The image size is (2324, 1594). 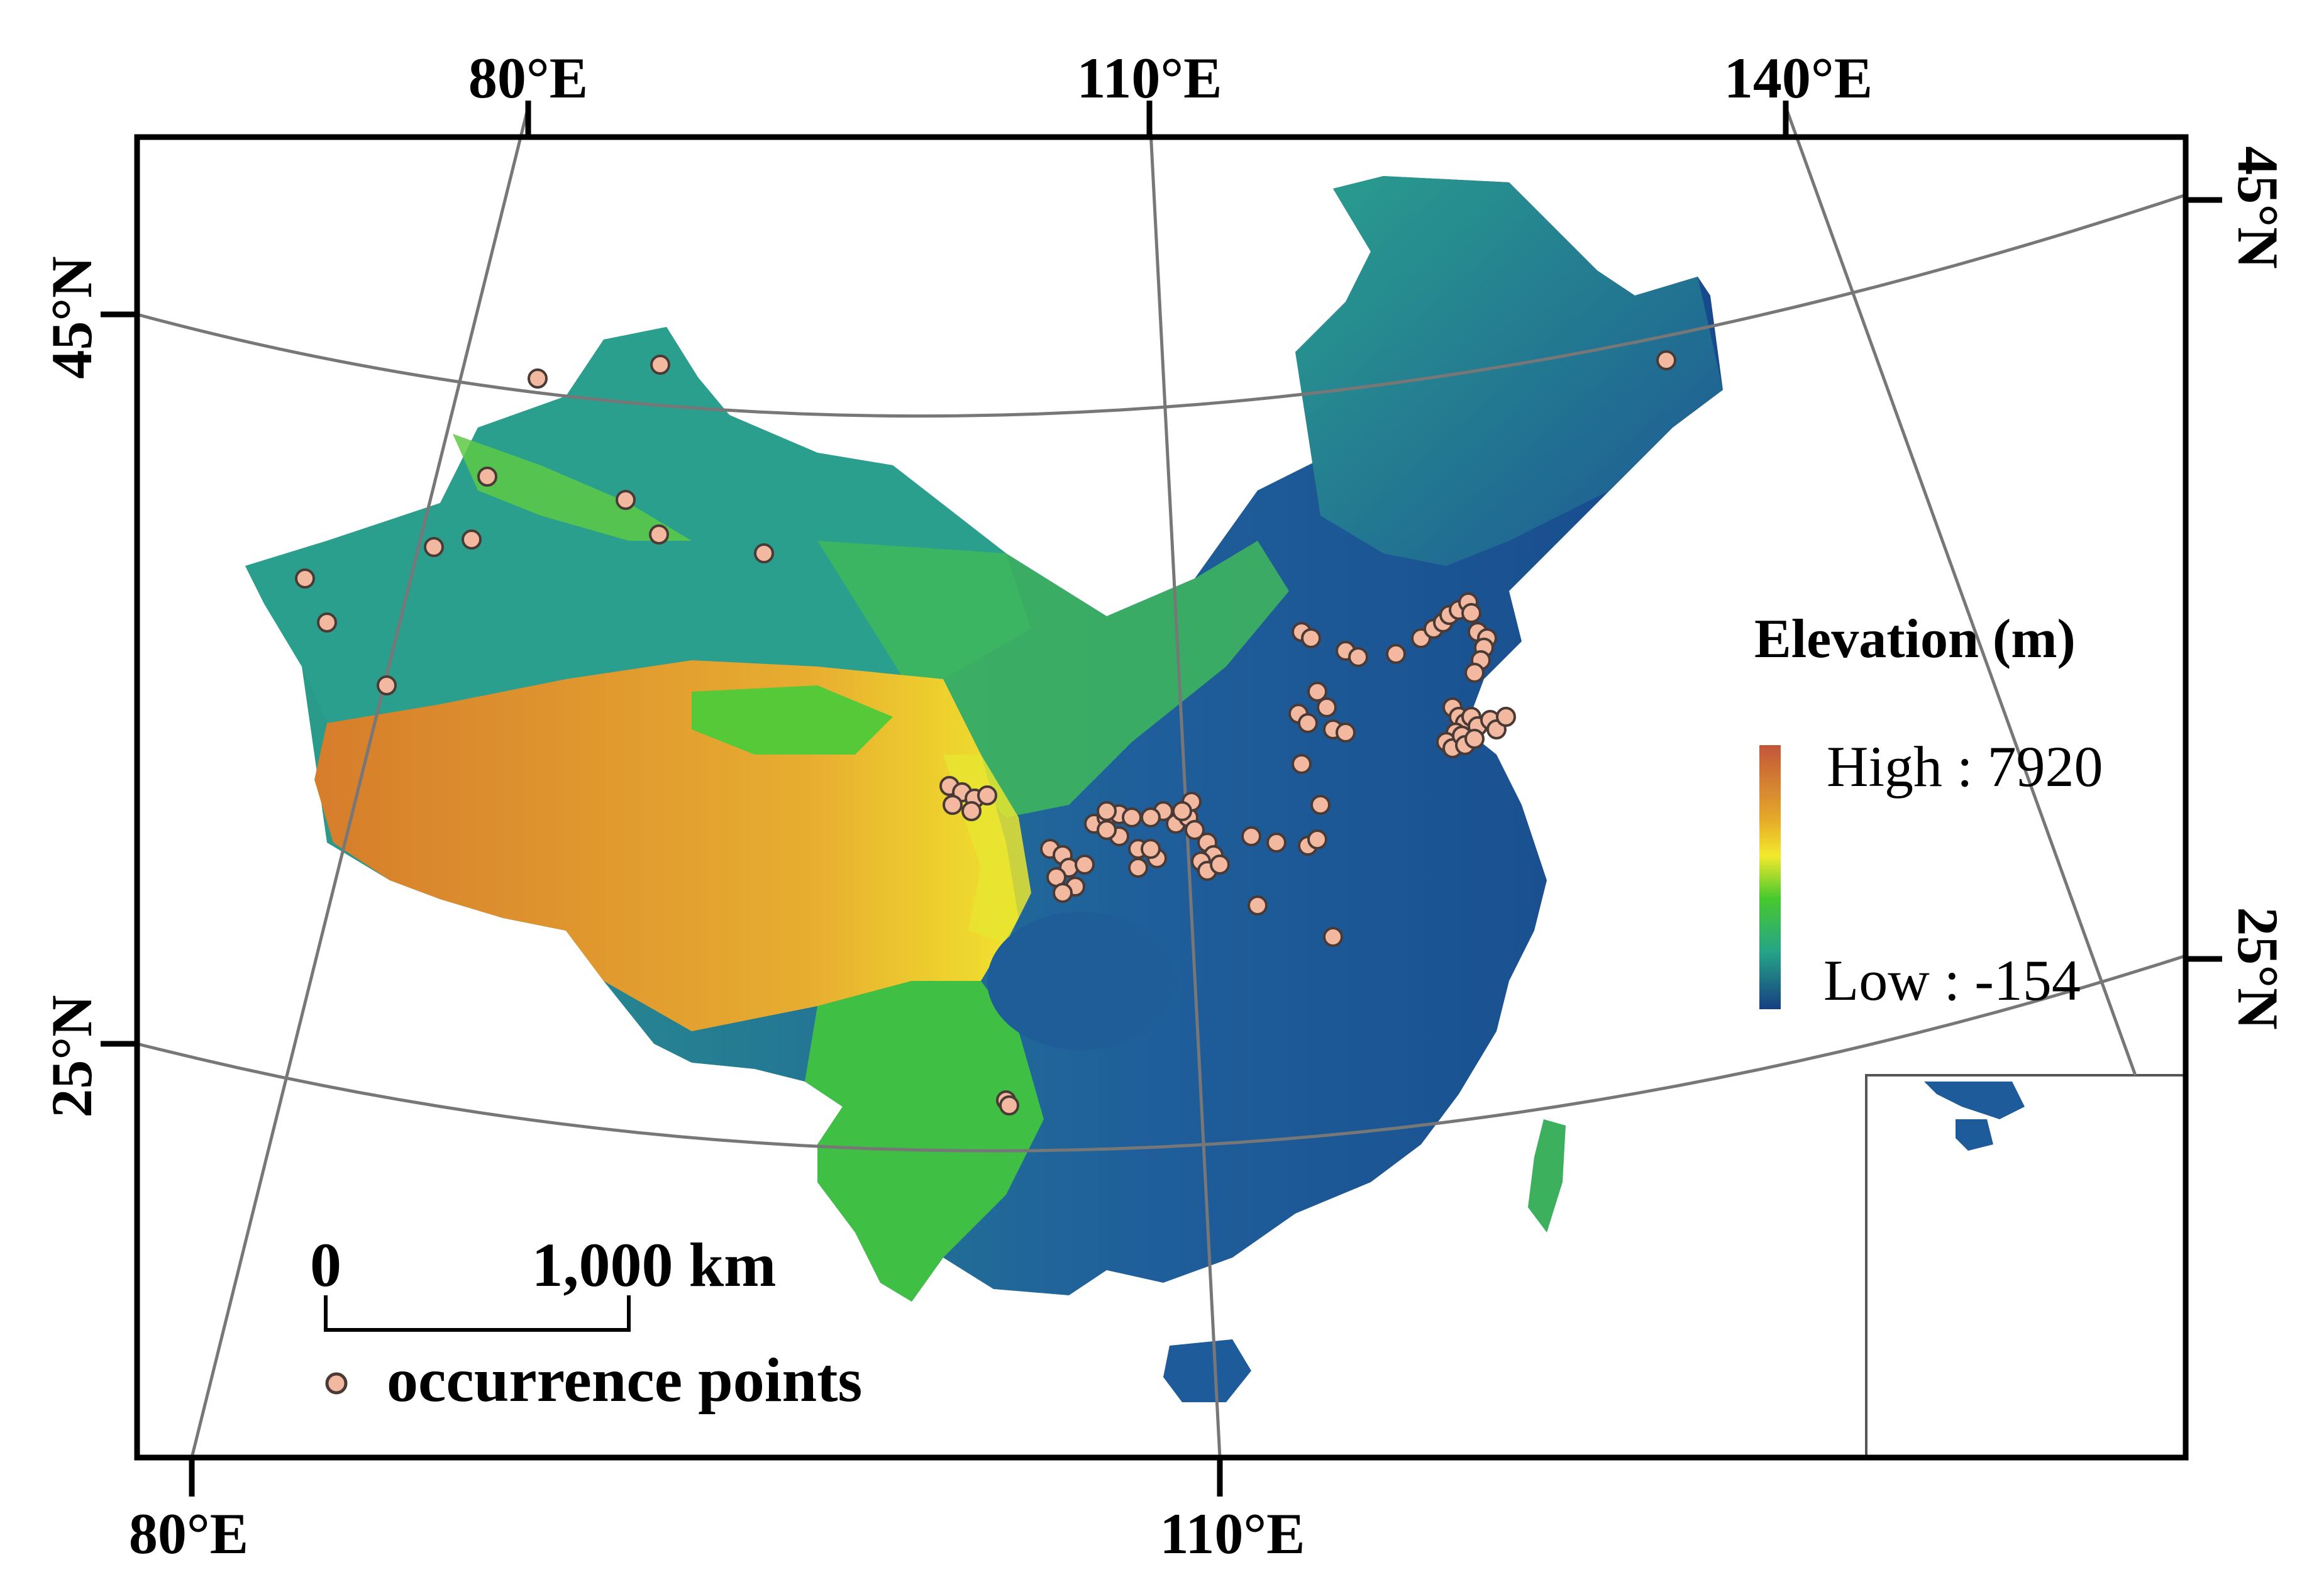 What do you see at coordinates (336, 1383) in the screenshot?
I see `occurrence-symbol` at bounding box center [336, 1383].